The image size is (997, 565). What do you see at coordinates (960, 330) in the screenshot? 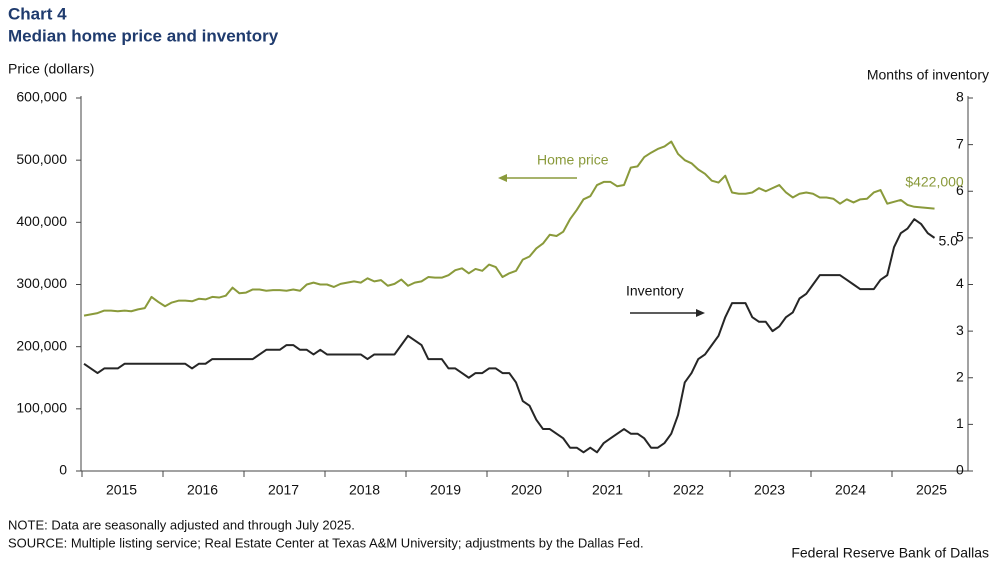
I see `y2-tick-label: 3` at bounding box center [960, 330].